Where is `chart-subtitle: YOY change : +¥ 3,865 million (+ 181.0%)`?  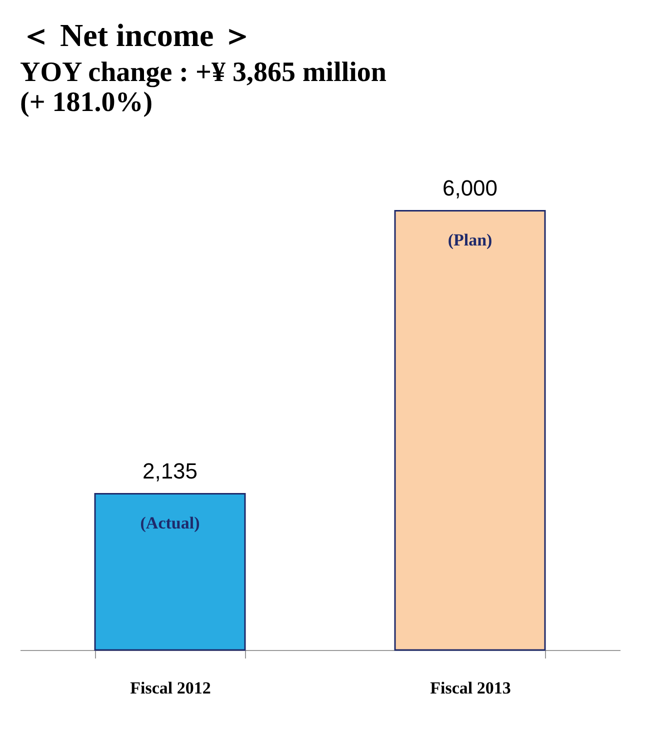 chart-subtitle: YOY change : +¥ 3,865 million (+ 181.0%) is located at coordinates (203, 87).